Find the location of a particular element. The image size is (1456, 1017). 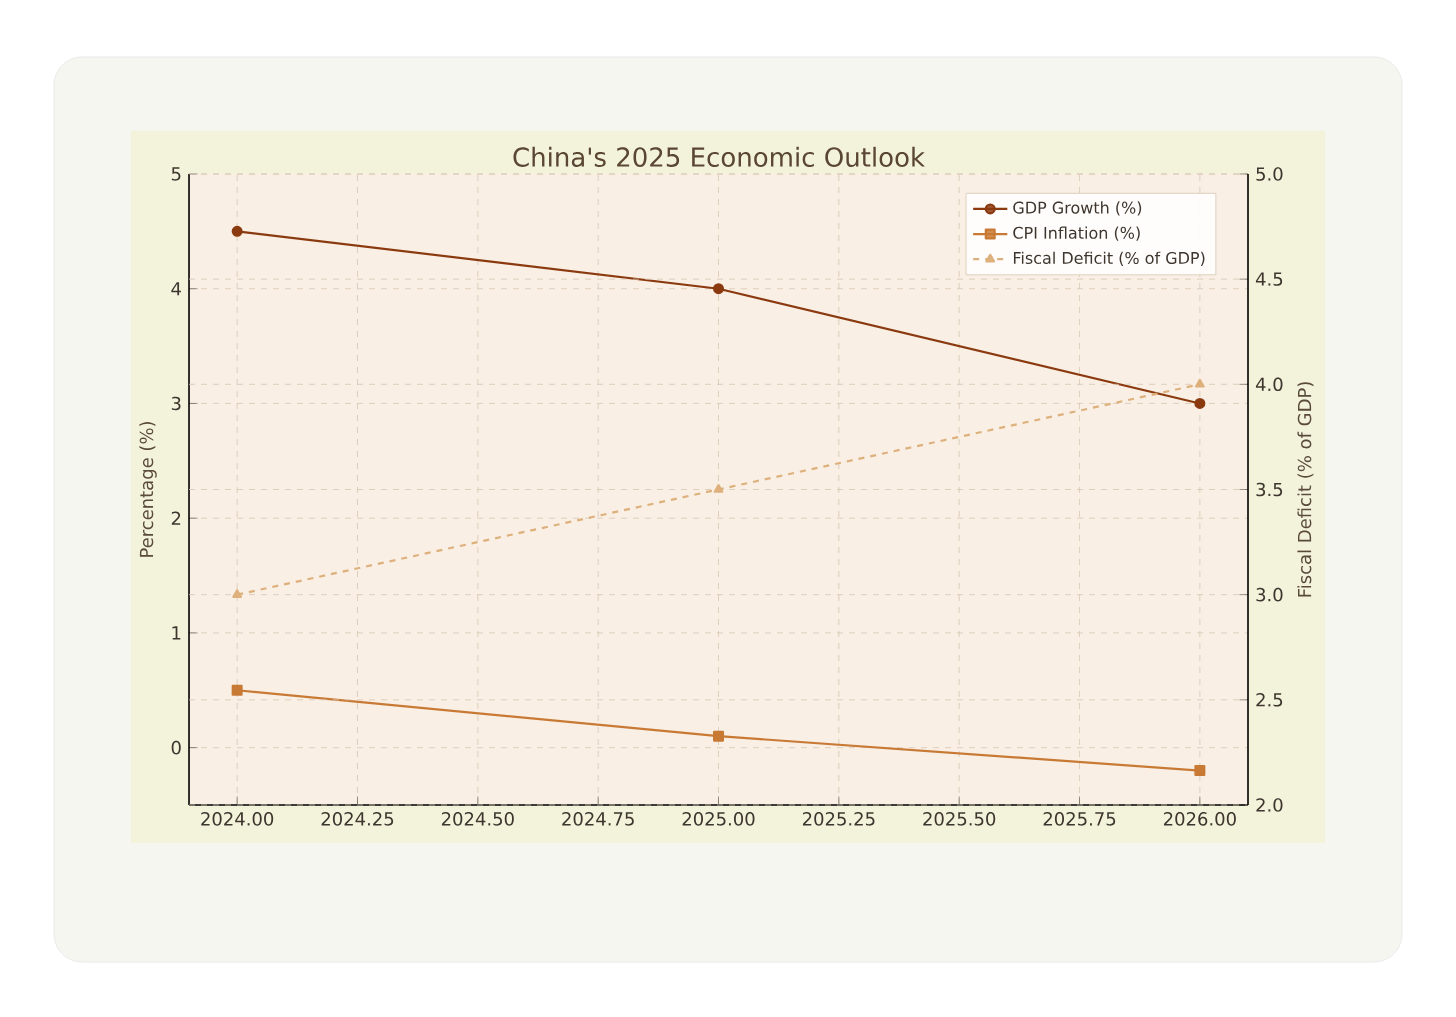

y-tick-label: 1 is located at coordinates (176, 633).